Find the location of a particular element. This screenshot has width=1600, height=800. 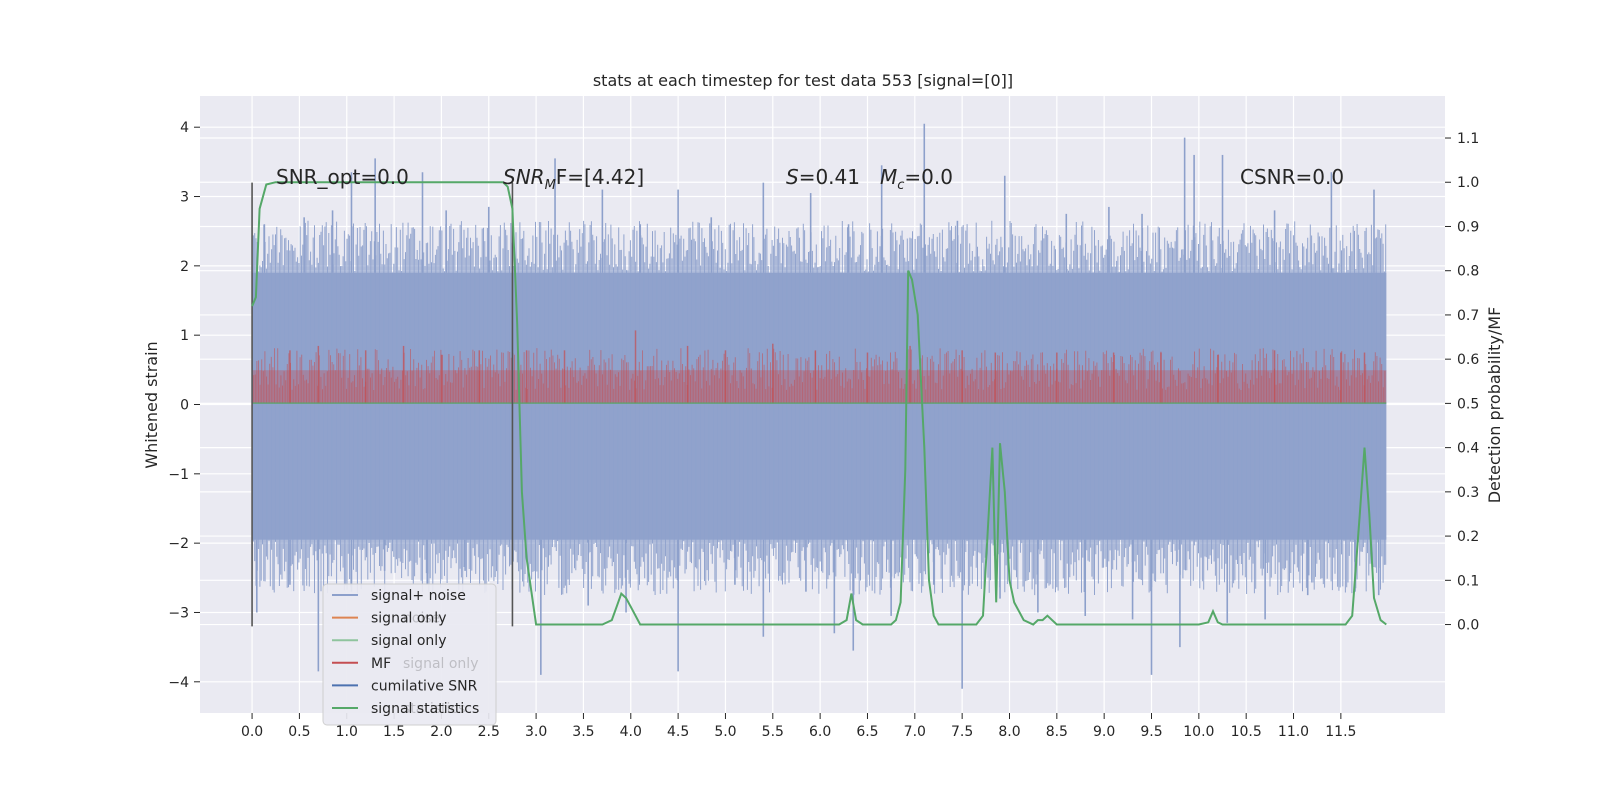

x-tick-label: 5.0 is located at coordinates (725, 732).